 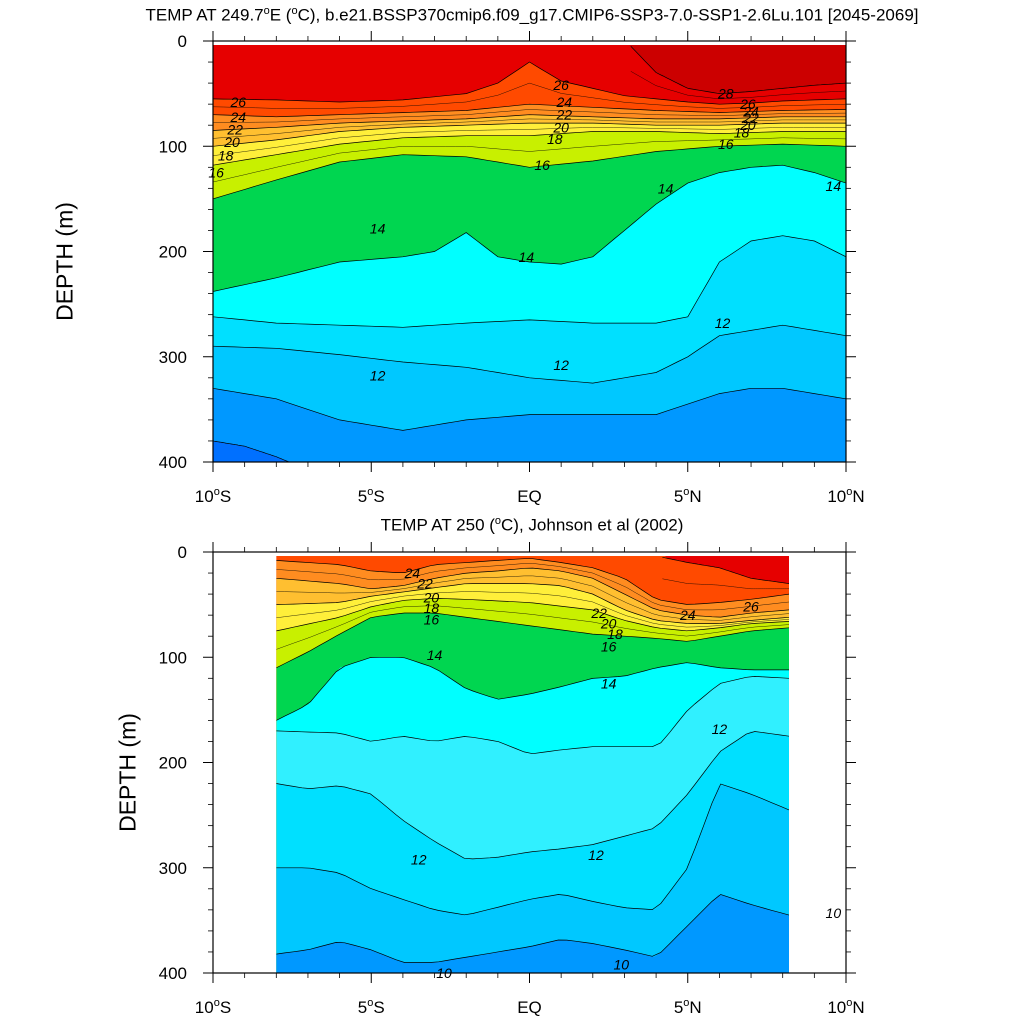 I want to click on x-tick-label: 5oN, so click(x=688, y=496).